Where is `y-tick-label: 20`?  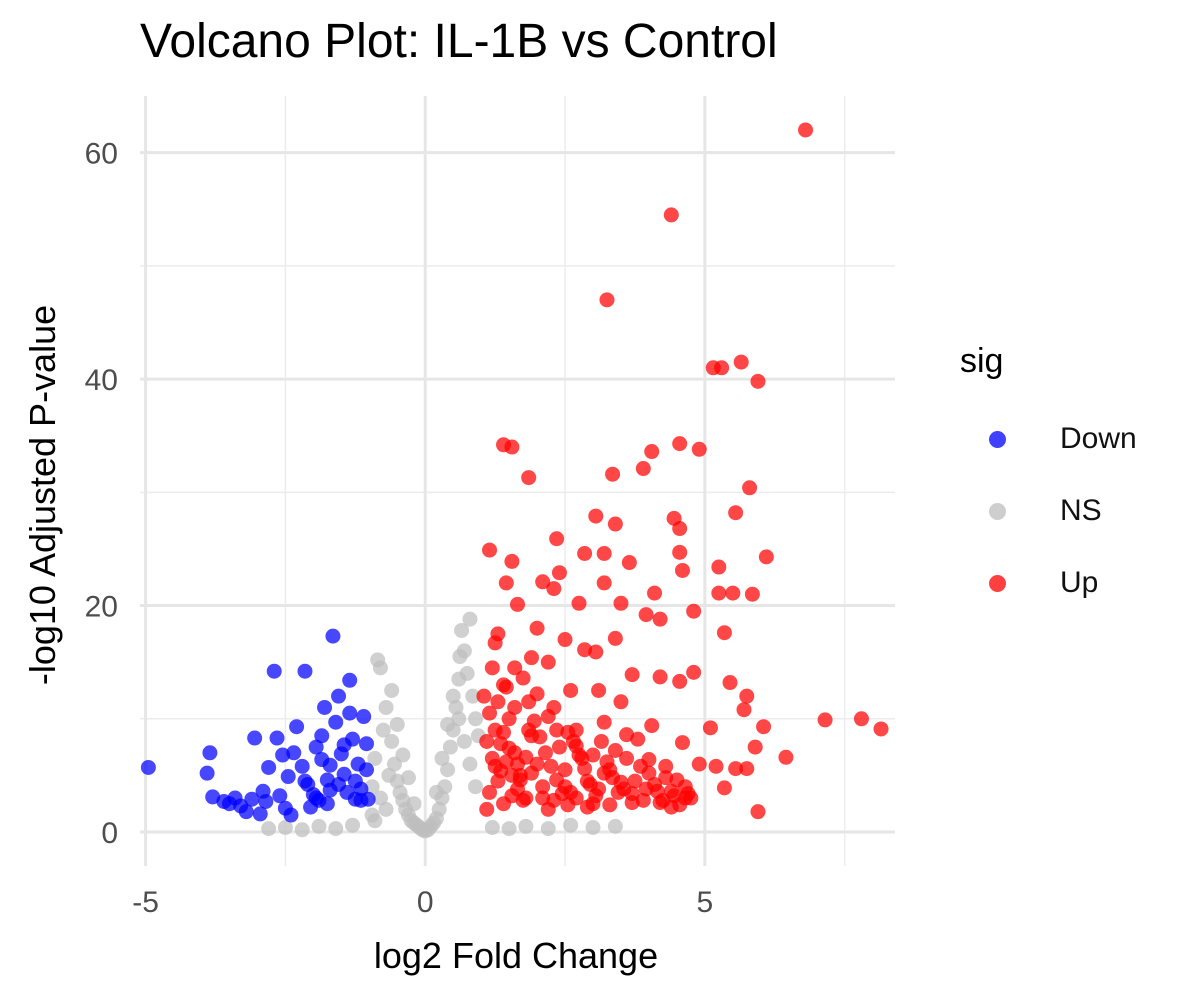 y-tick-label: 20 is located at coordinates (101, 607).